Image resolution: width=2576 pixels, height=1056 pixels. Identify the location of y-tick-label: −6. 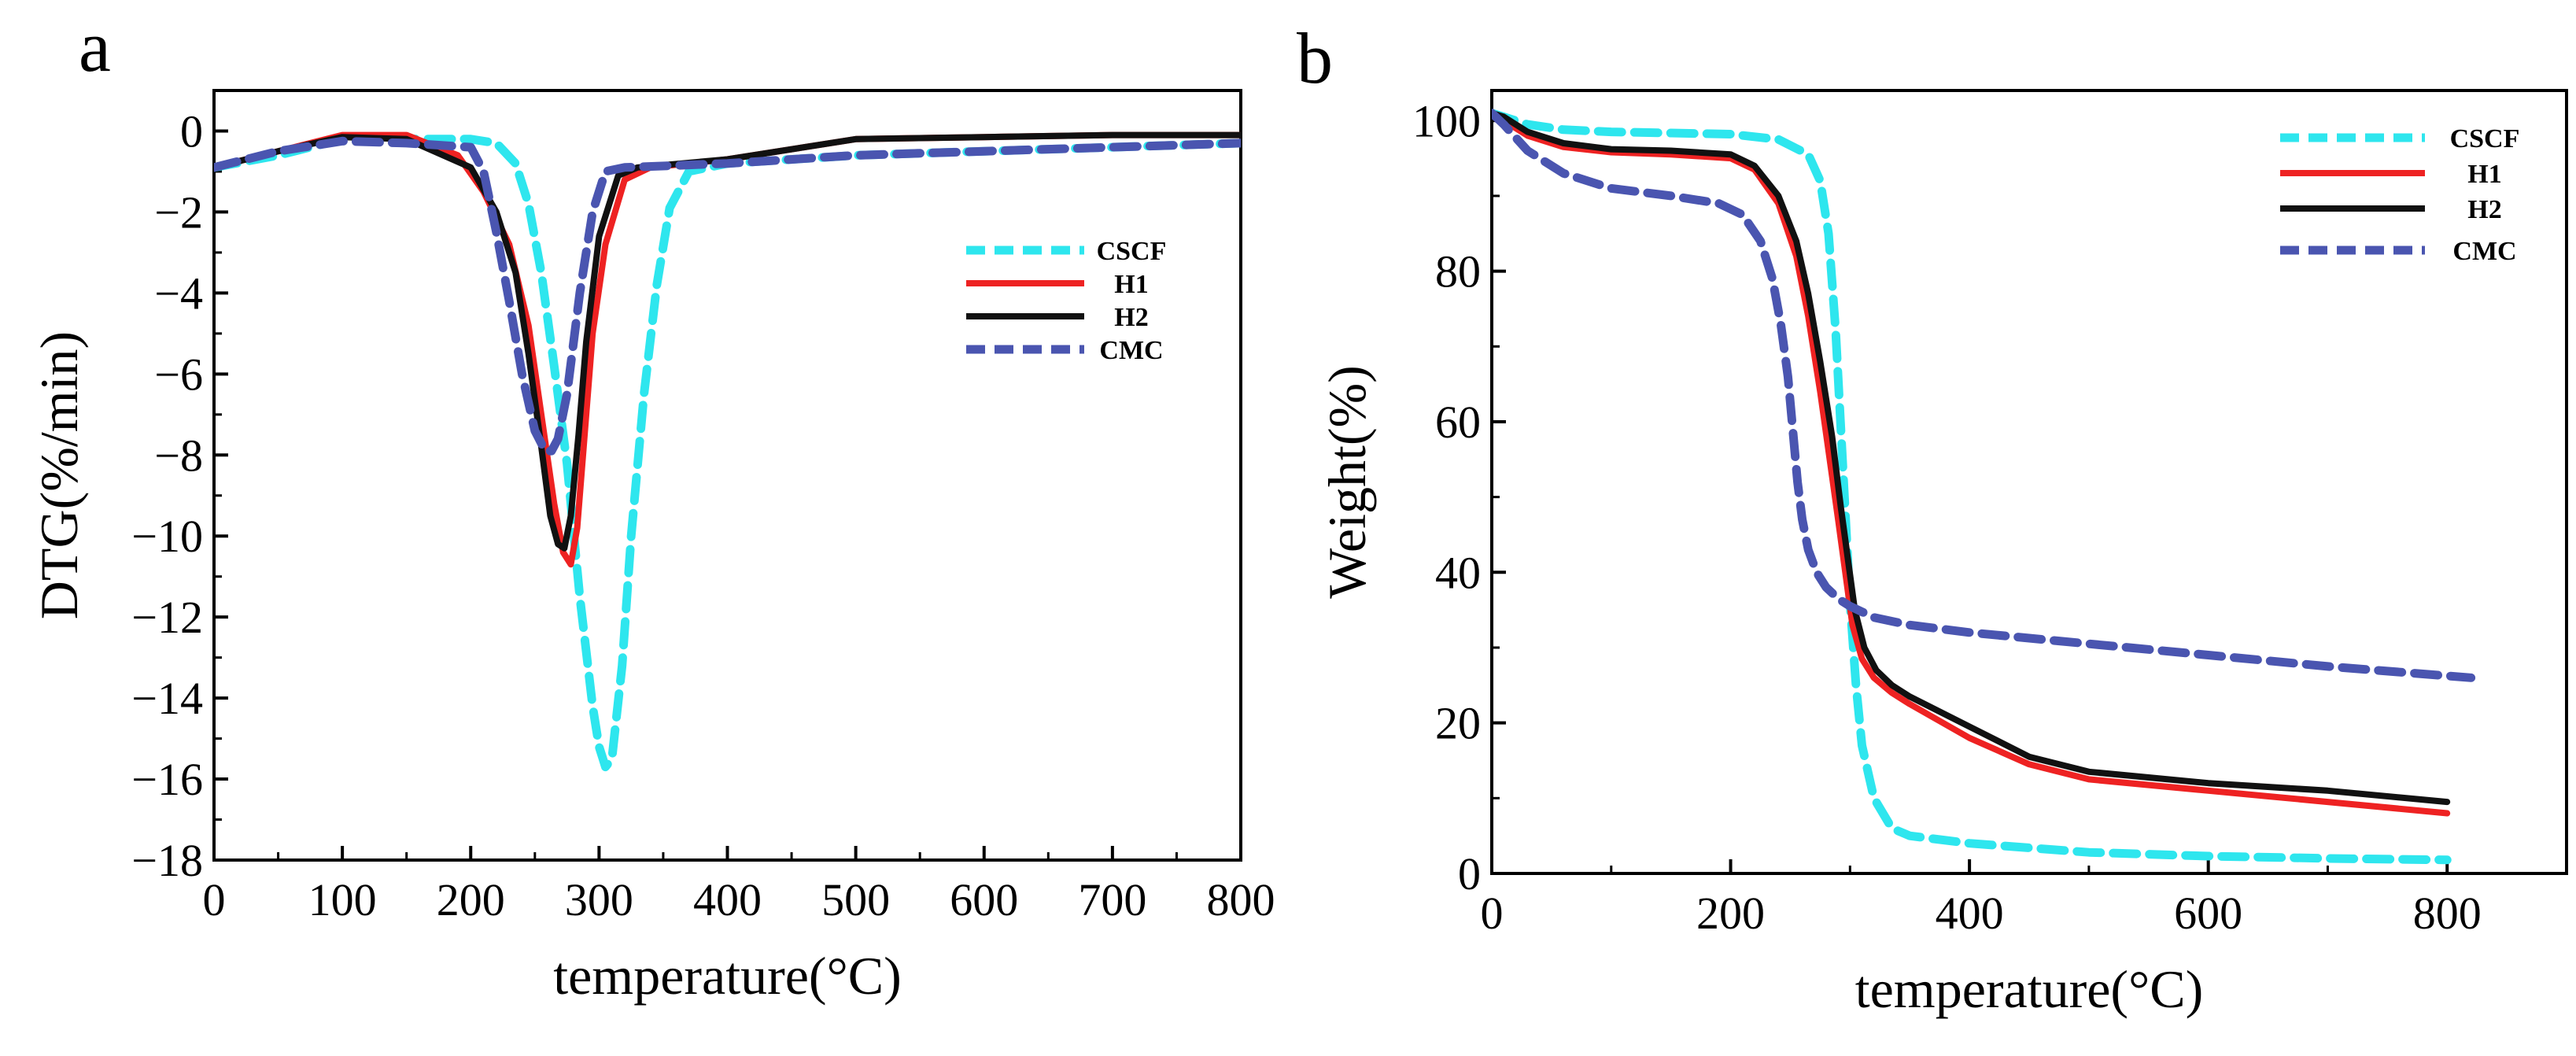
(178, 374).